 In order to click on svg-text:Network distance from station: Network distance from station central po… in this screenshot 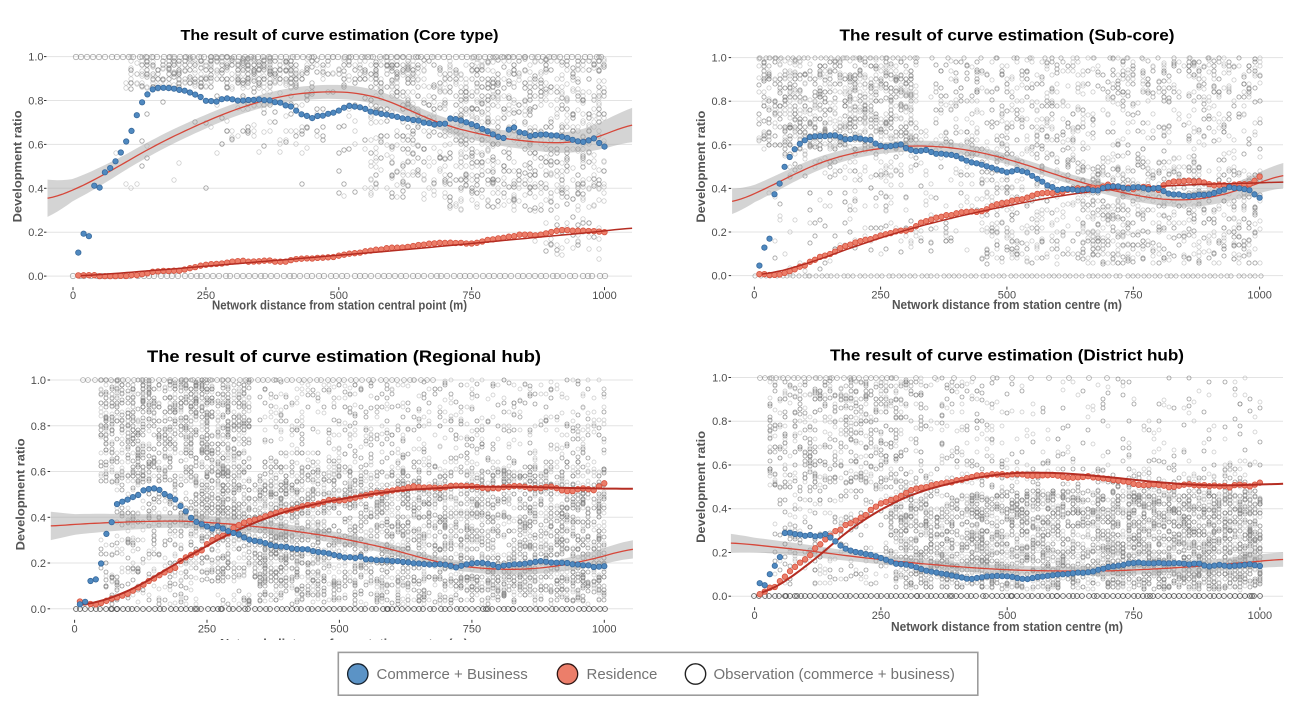, I will do `click(339, 306)`.